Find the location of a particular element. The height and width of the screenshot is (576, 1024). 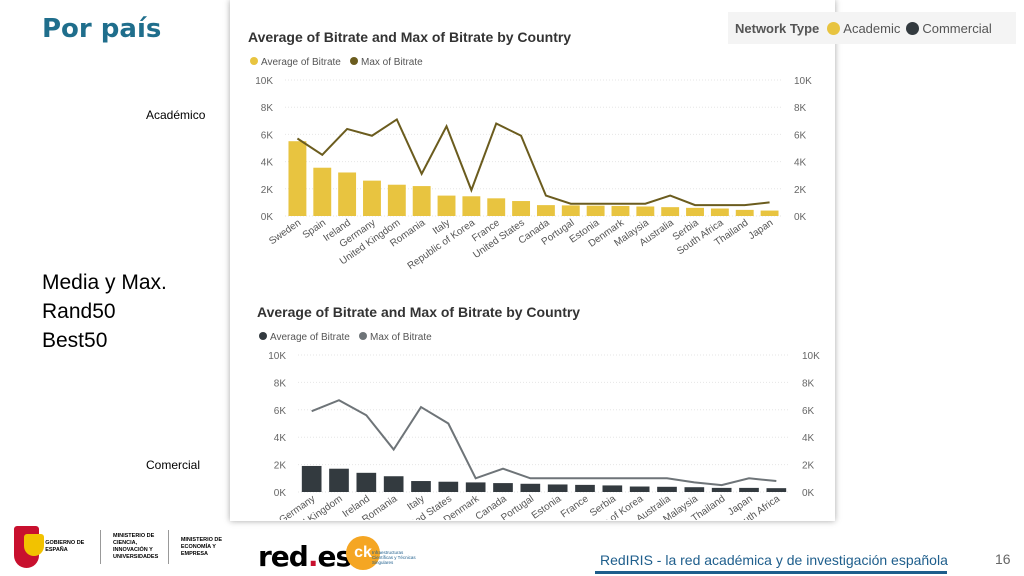

gov-spain-text: GOBIERNO DE ESPAÑA is located at coordinates (65, 546).